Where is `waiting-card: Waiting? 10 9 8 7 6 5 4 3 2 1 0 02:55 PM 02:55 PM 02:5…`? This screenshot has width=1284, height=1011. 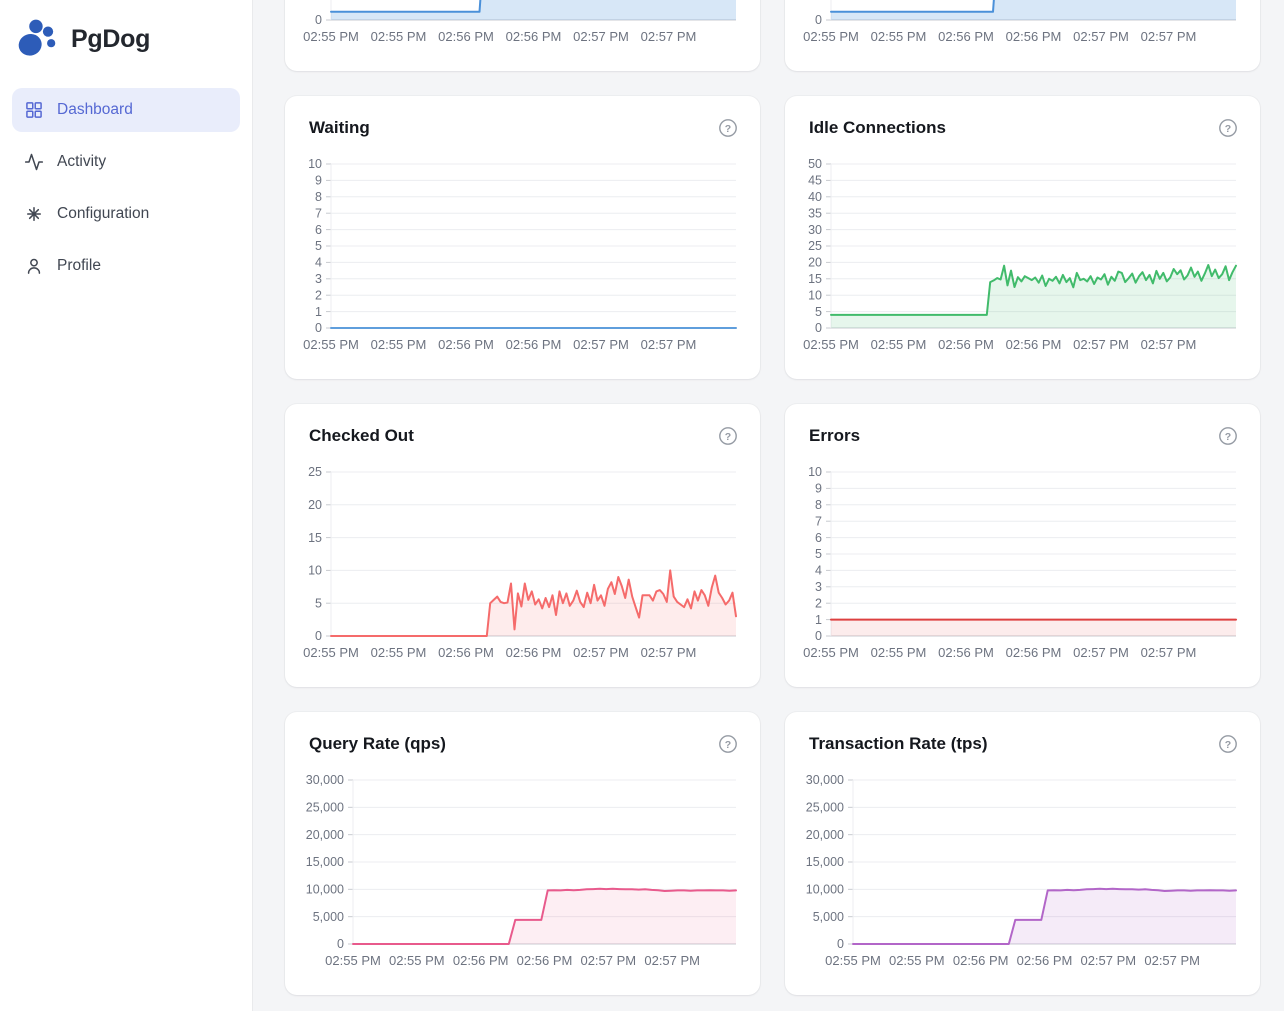
waiting-card: Waiting? 10 9 8 7 6 5 4 3 2 1 0 02:55 PM 02:55 PM 02:5… is located at coordinates (522, 237).